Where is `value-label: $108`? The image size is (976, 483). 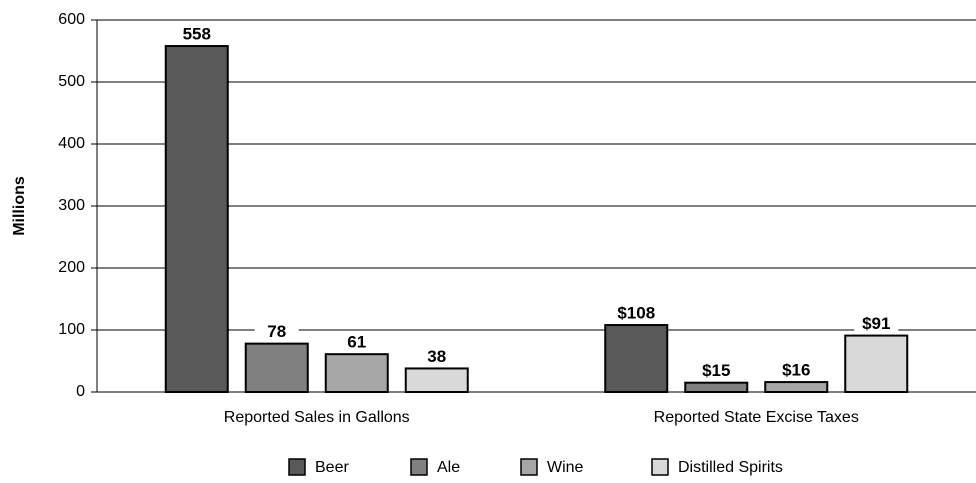
value-label: $108 is located at coordinates (636, 313).